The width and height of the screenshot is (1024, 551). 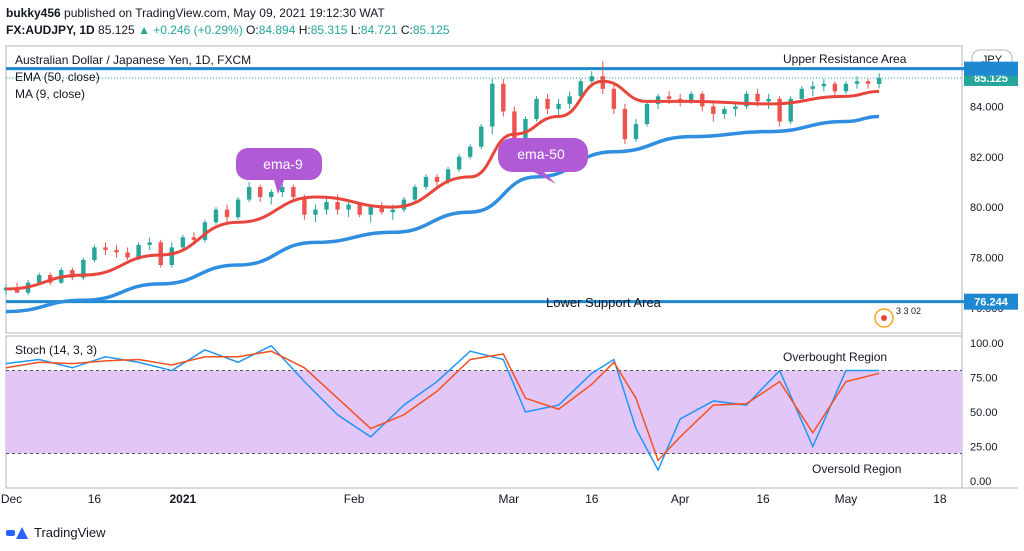 I want to click on last-price: 85.125, so click(x=116, y=30).